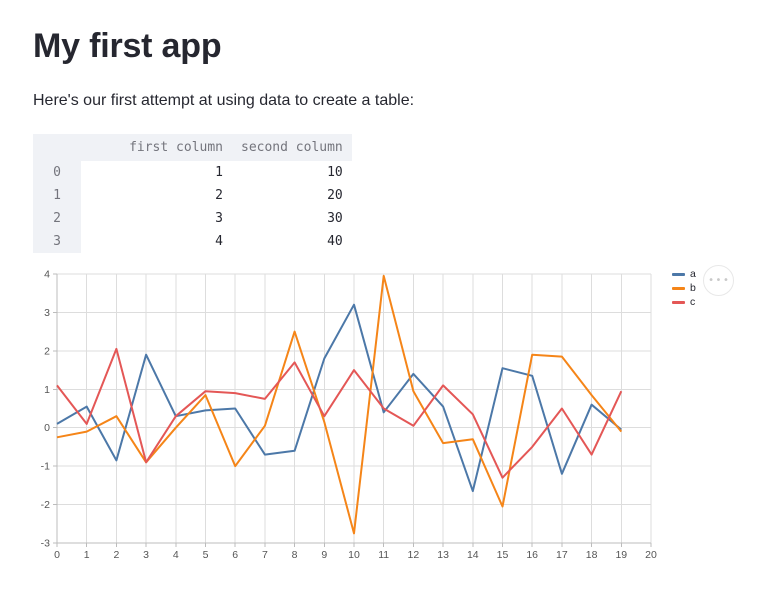  I want to click on svg-text: -2, so click(45, 505).